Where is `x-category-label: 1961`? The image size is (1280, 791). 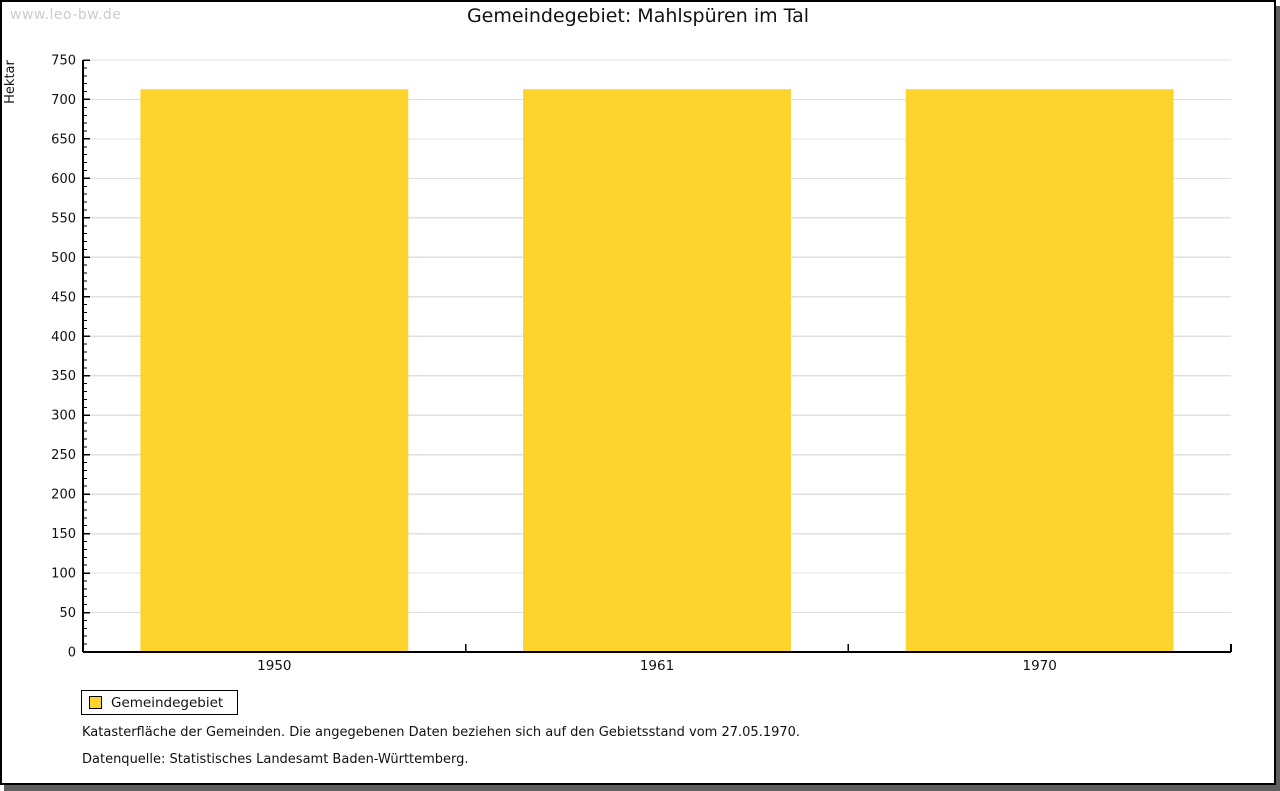
x-category-label: 1961 is located at coordinates (657, 666).